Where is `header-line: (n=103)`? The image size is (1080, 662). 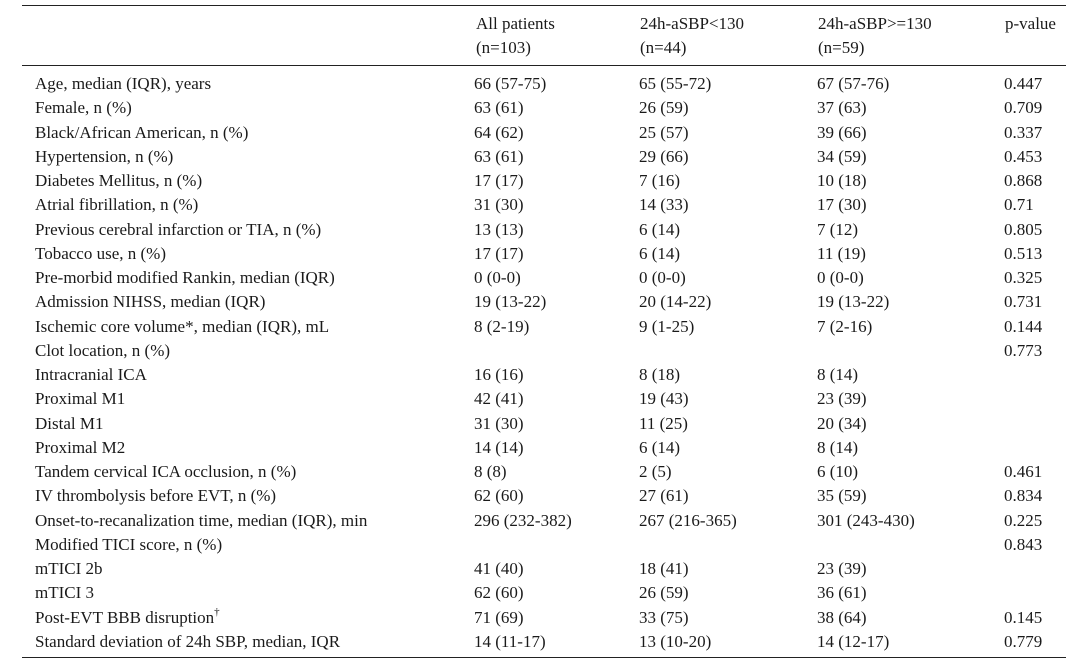
header-line: (n=103) is located at coordinates (503, 47).